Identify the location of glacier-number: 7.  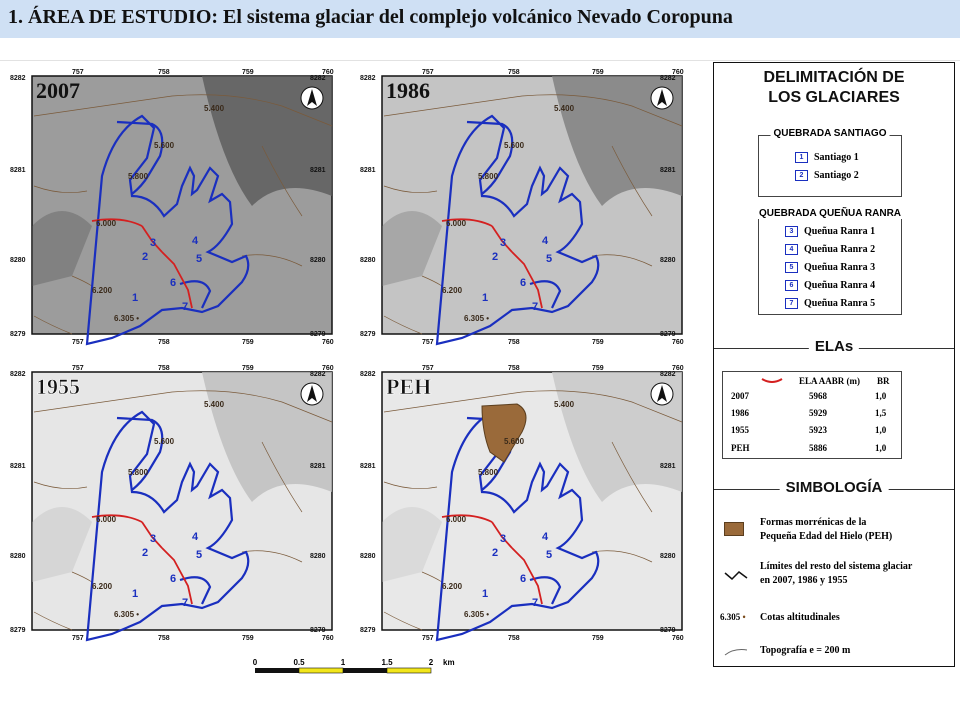
(535, 603).